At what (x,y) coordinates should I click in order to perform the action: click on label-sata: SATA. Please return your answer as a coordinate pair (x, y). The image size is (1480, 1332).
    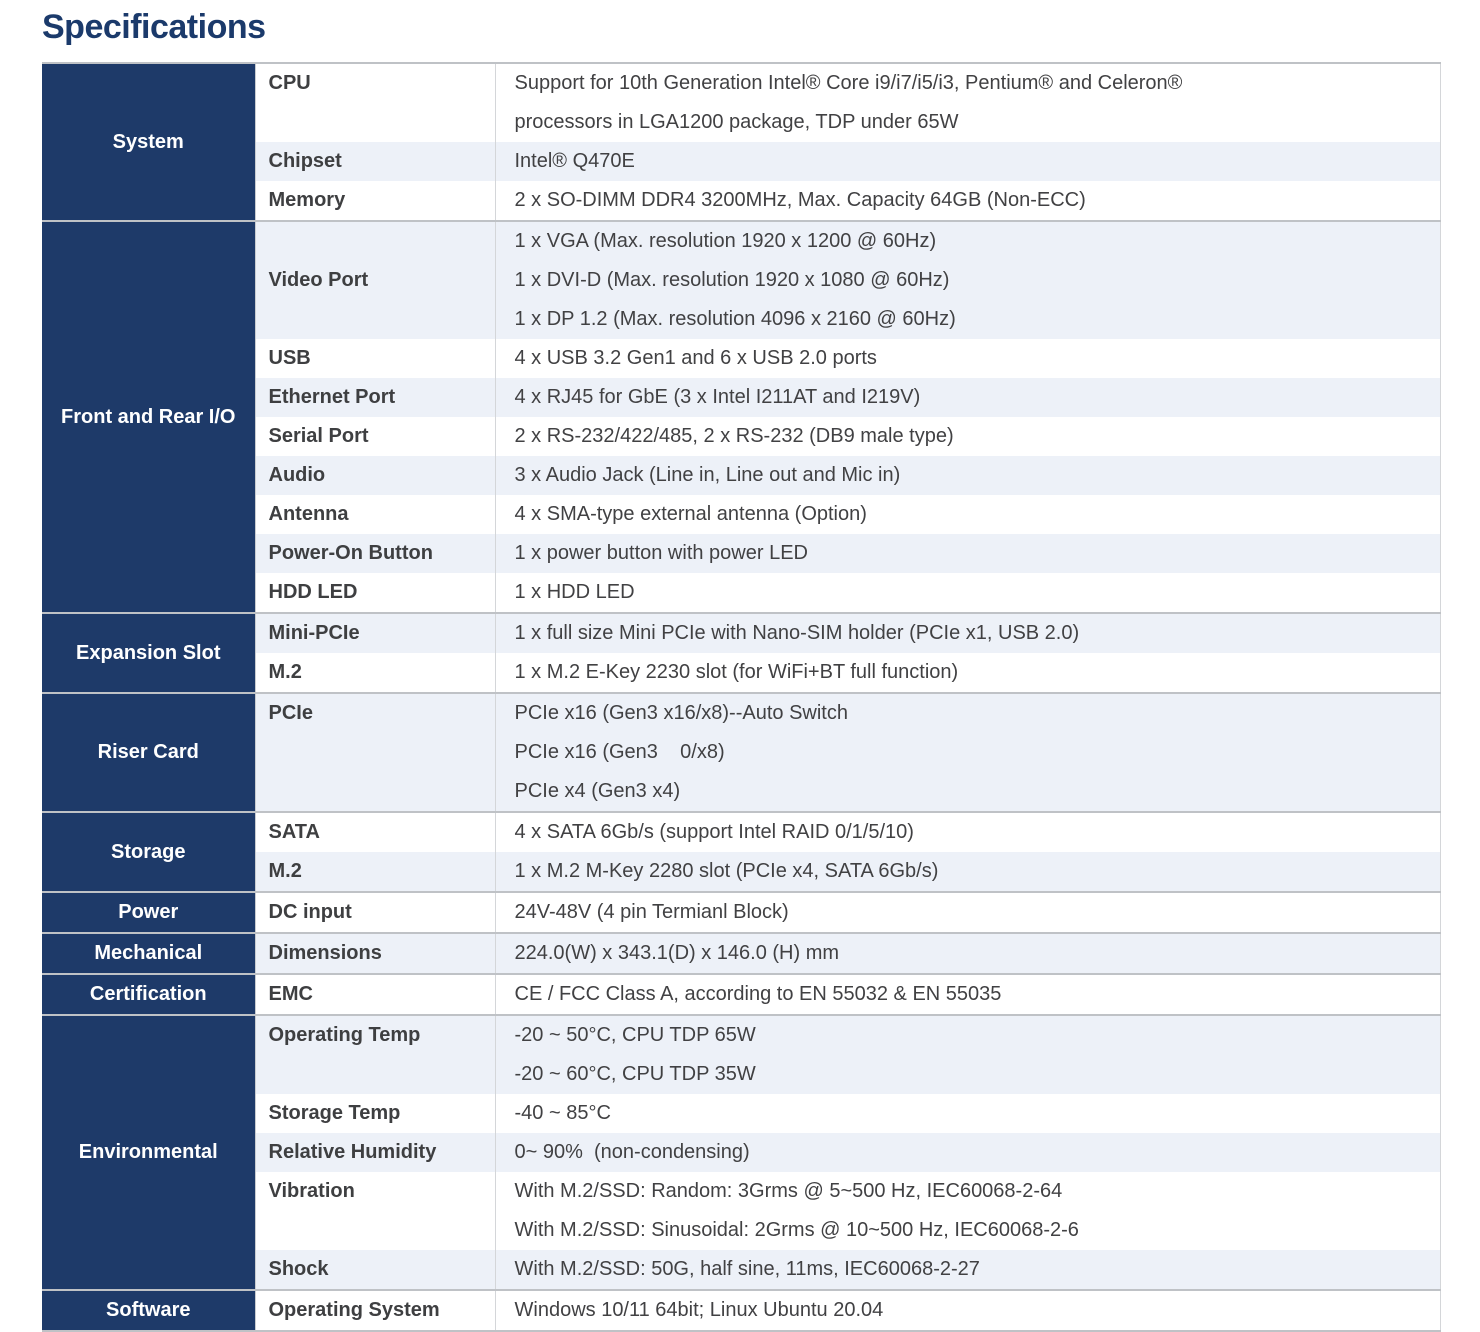
    Looking at the image, I should click on (375, 831).